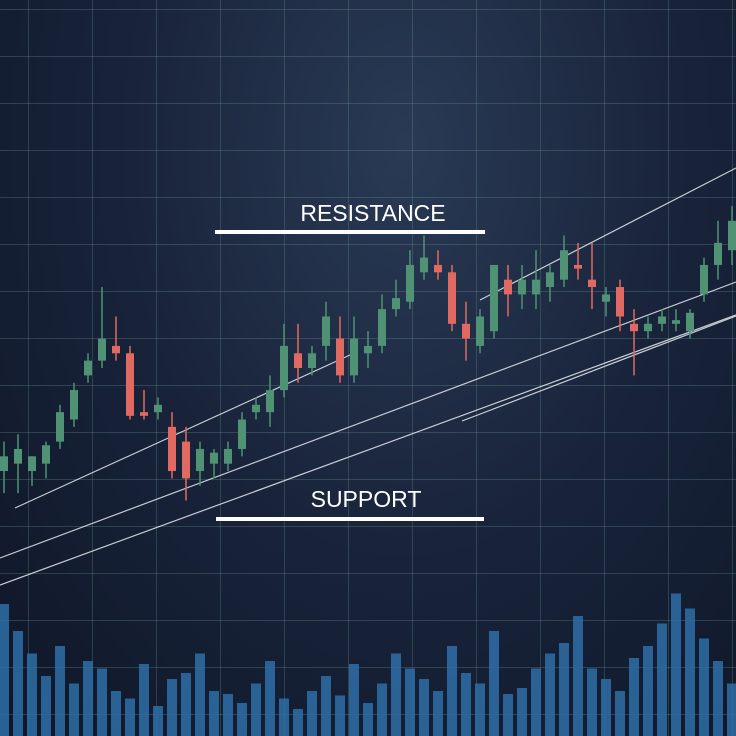 This screenshot has height=736, width=736. I want to click on resistance-label: RESISTANCE, so click(372, 213).